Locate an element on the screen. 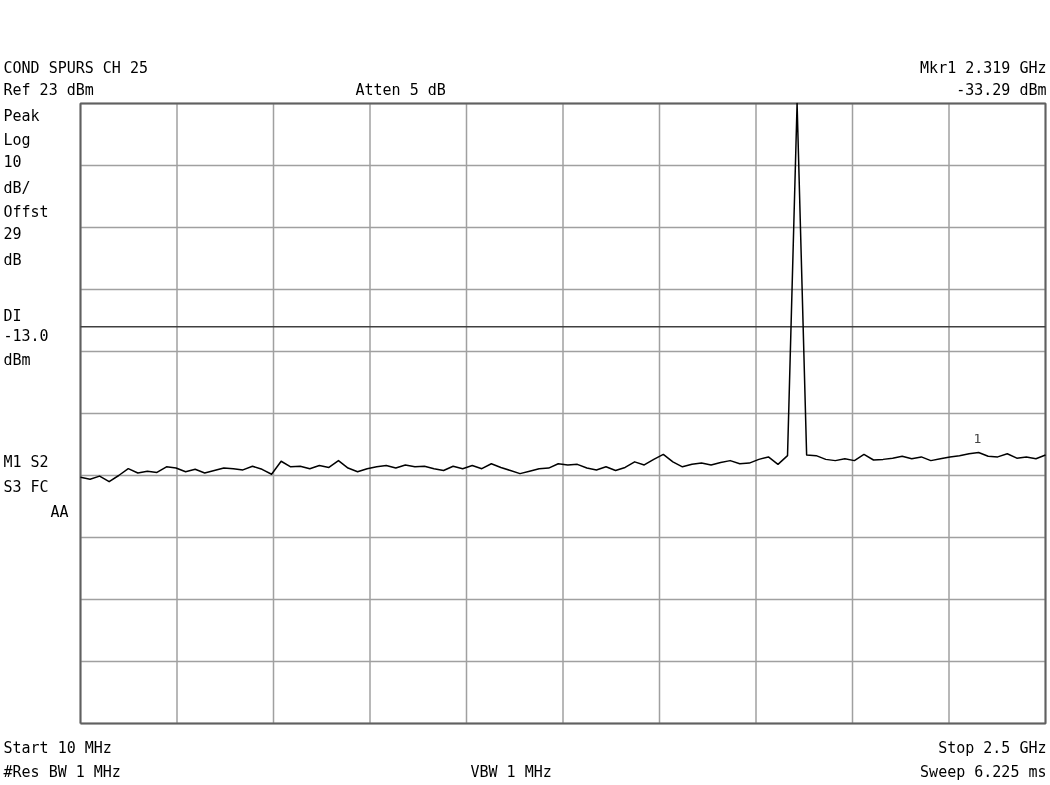 The height and width of the screenshot is (785, 1050). text: #Res BW 1 MHz is located at coordinates (62, 771).